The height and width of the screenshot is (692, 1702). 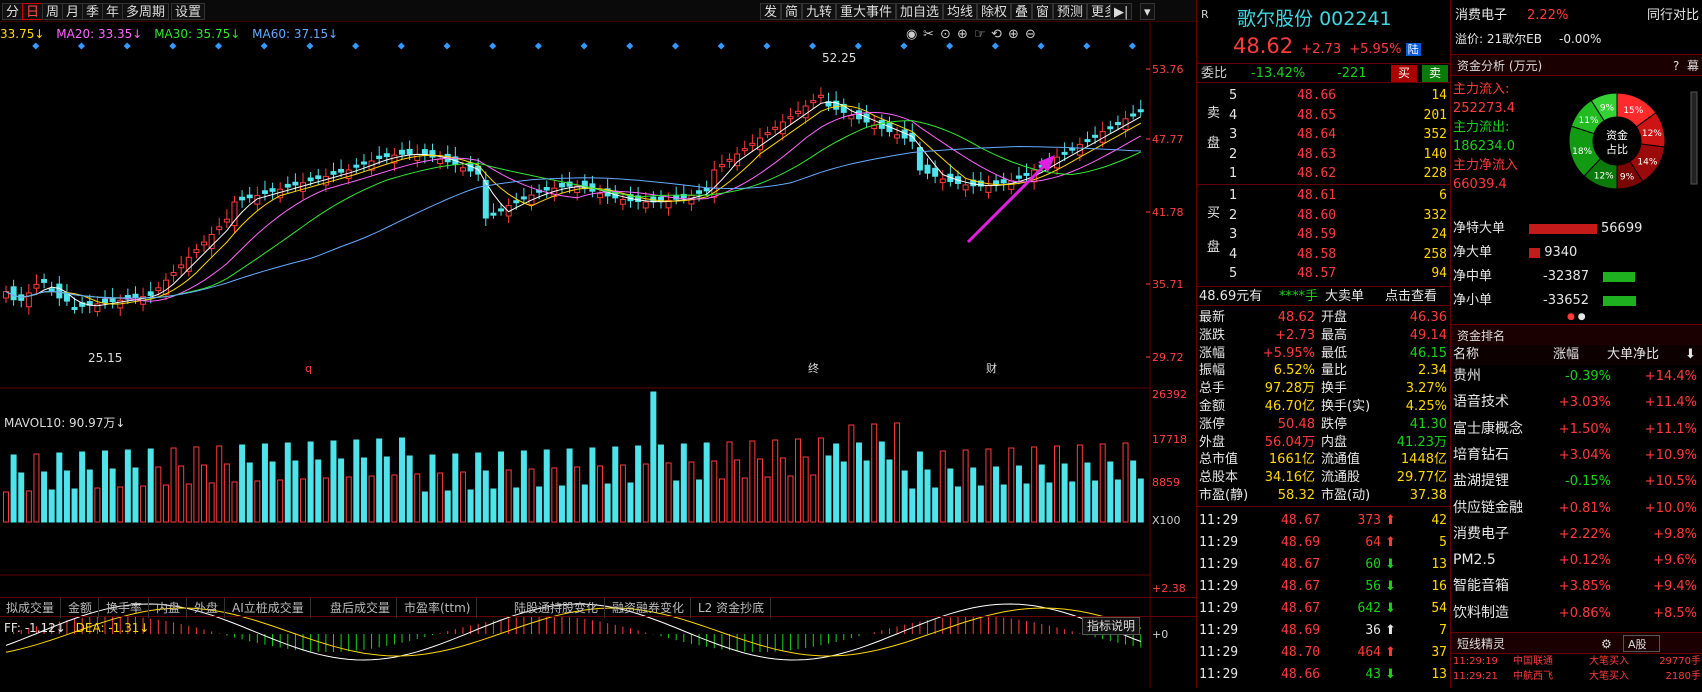 I want to click on period-button: 月, so click(x=73, y=11).